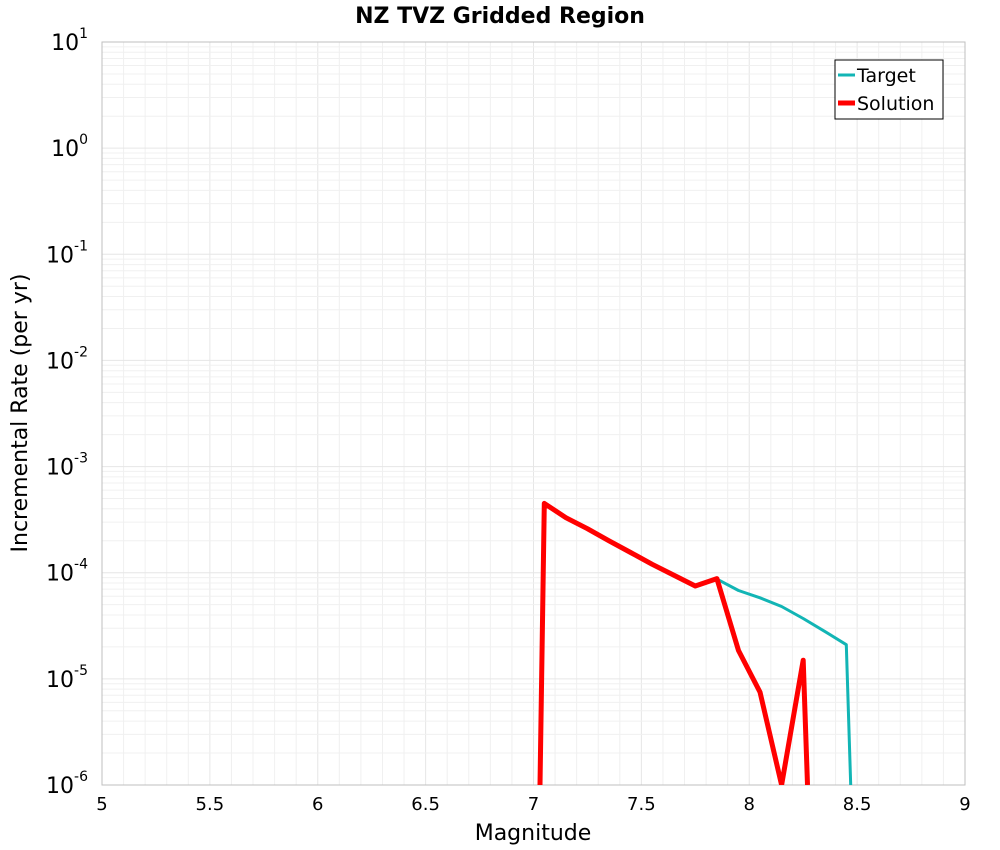 This screenshot has height=850, width=1000. What do you see at coordinates (895, 104) in the screenshot?
I see `legend-label-solution: Solution` at bounding box center [895, 104].